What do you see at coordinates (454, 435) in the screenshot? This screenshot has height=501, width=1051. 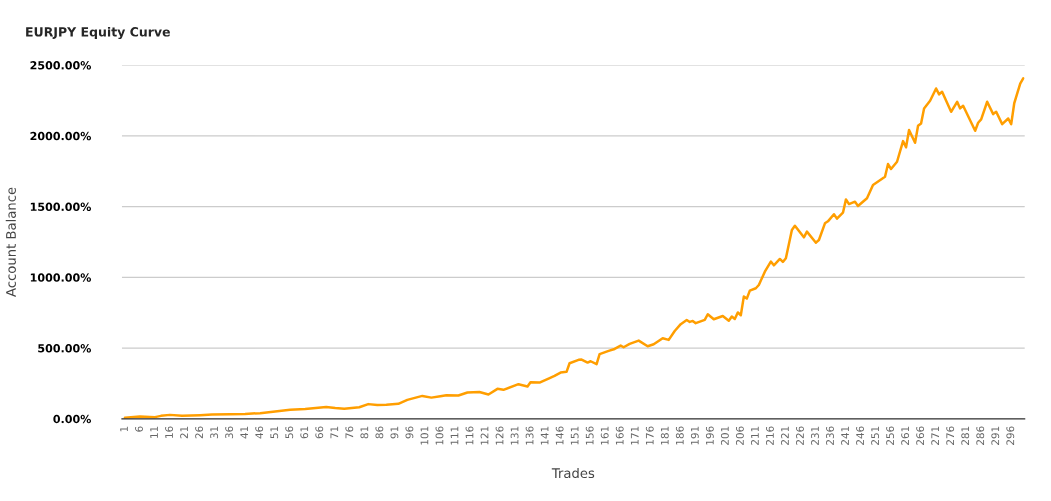 I see `x-tick-label: 111` at bounding box center [454, 435].